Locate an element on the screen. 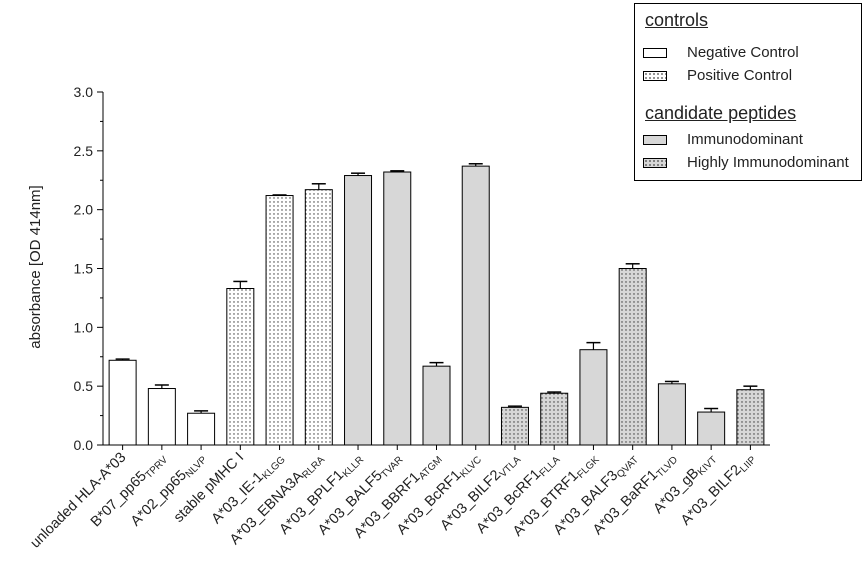 This screenshot has height=575, width=868. legend-swatch-immuno is located at coordinates (655, 139).